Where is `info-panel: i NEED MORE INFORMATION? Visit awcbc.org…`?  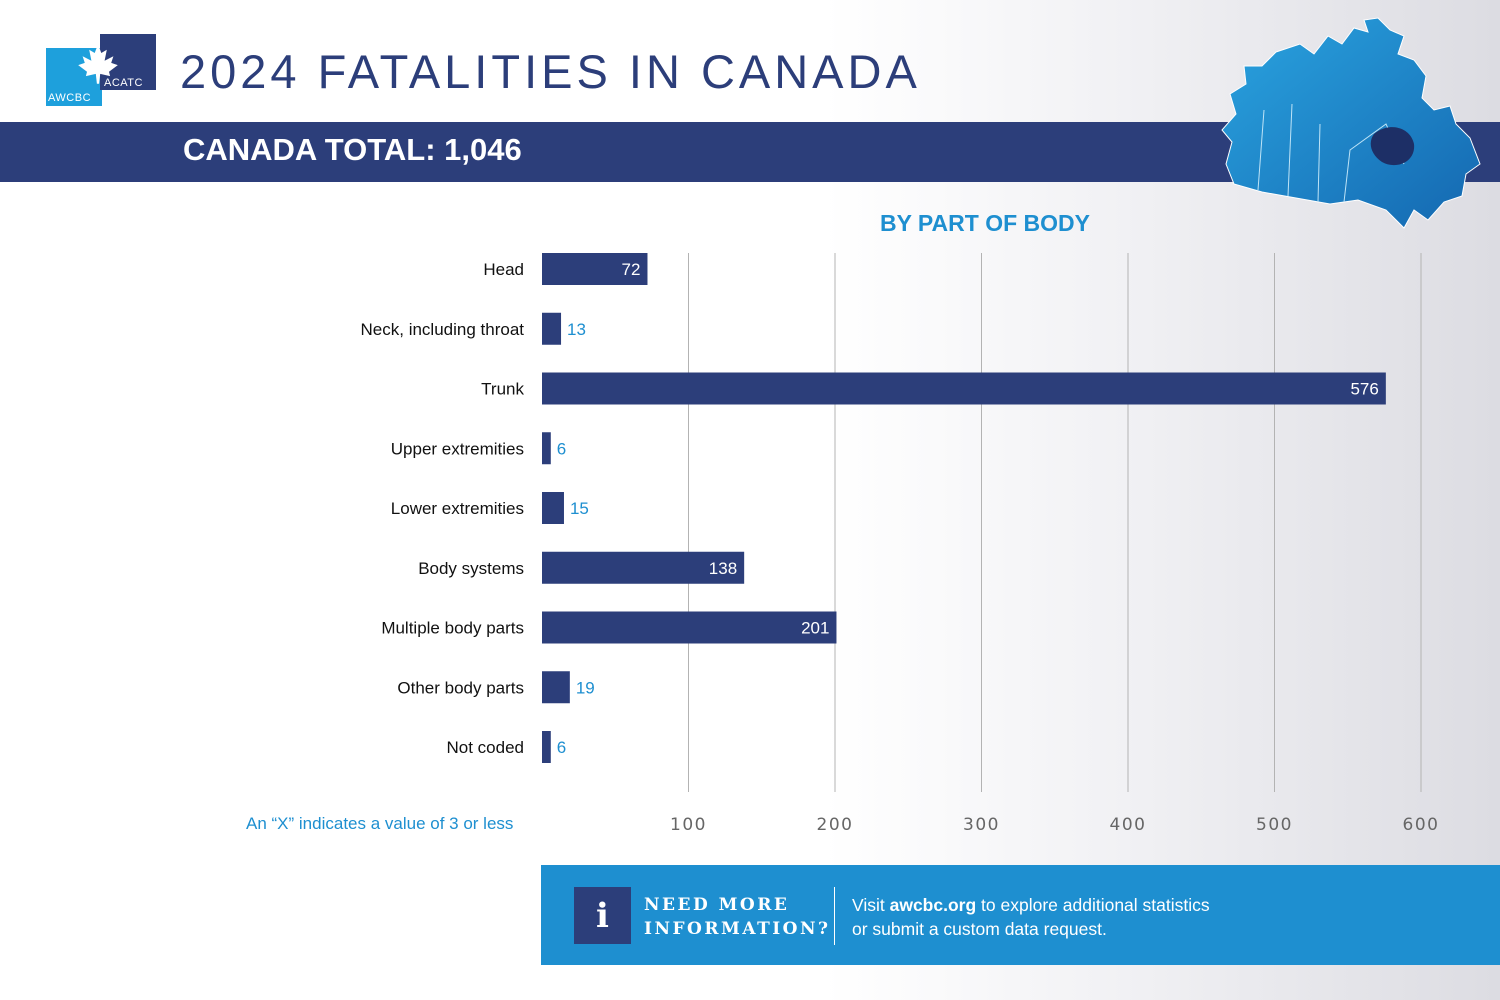
info-panel: i NEED MORE INFORMATION? Visit awcbc.org… is located at coordinates (1020, 915).